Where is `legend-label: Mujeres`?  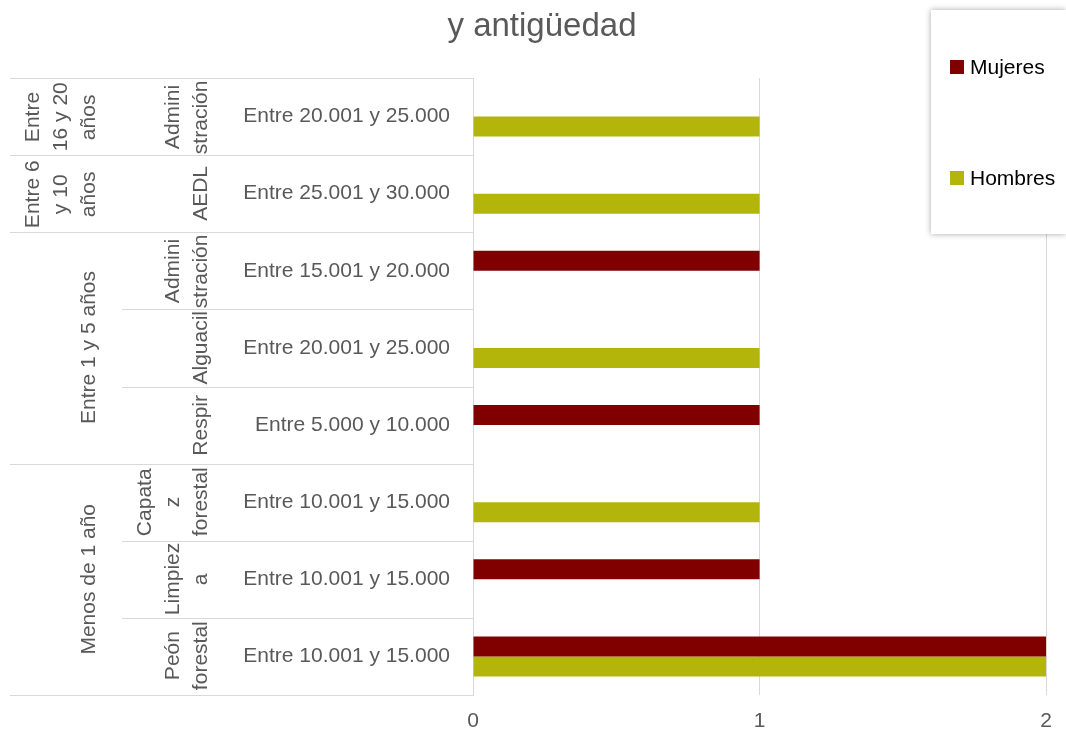
legend-label: Mujeres is located at coordinates (1007, 67).